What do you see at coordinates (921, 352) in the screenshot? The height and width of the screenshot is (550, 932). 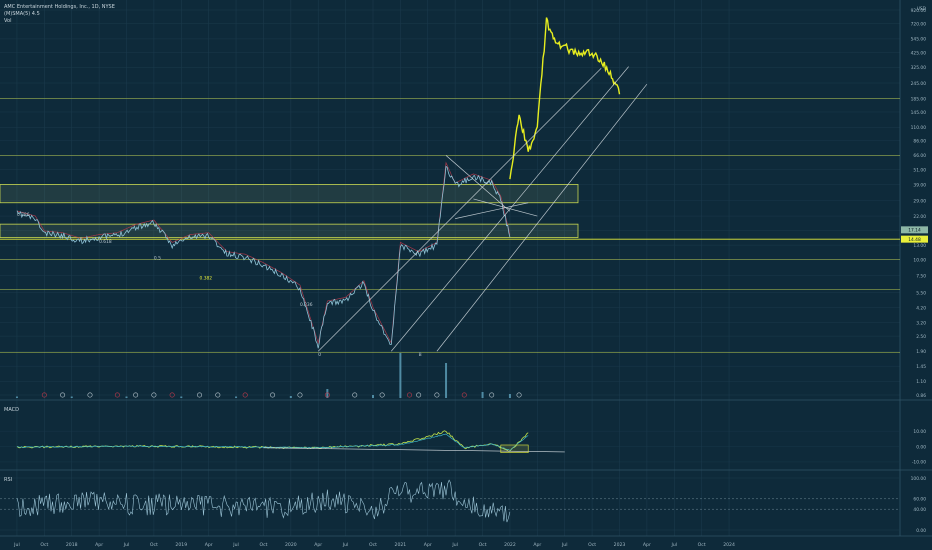 I see `y-tick-label: 1.90` at bounding box center [921, 352].